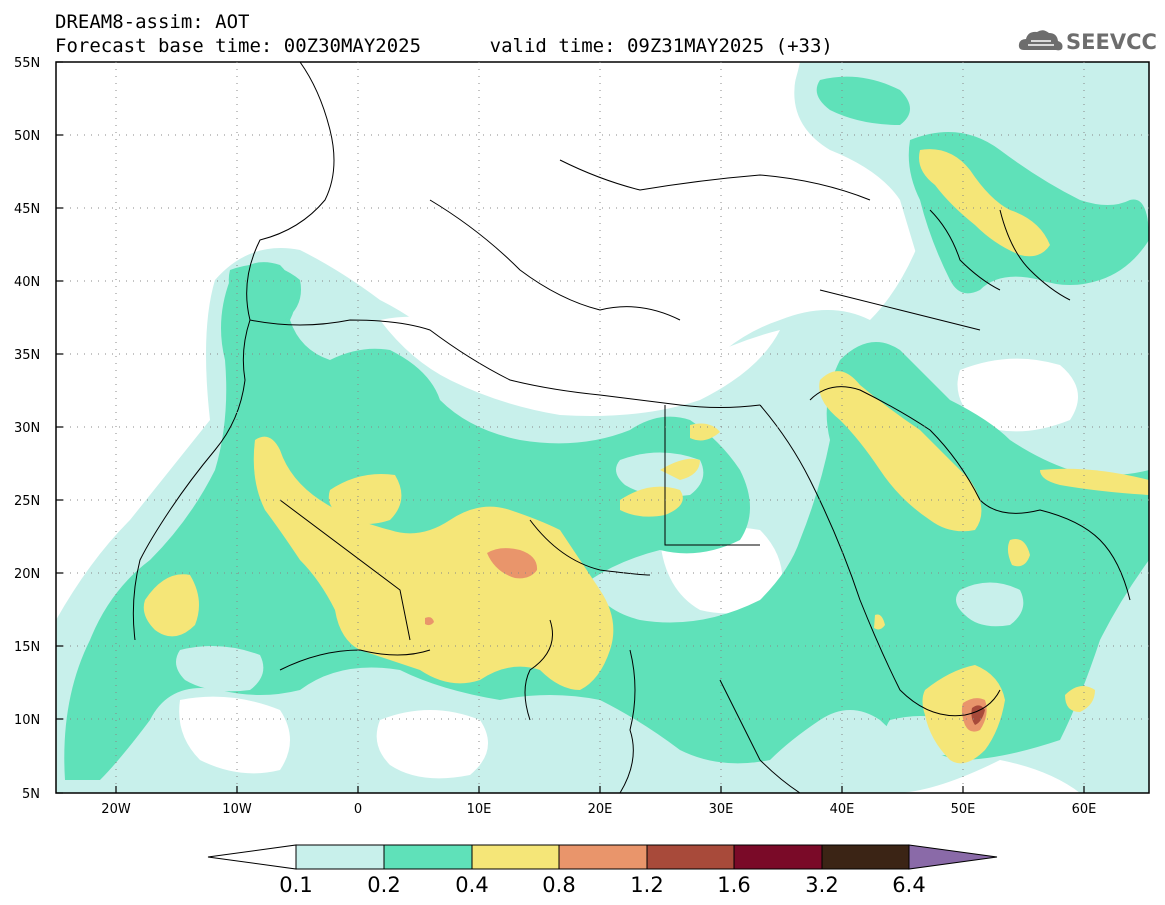 The image size is (1165, 905). What do you see at coordinates (978, 715) in the screenshot?
I see `aot-contour-1.2` at bounding box center [978, 715].